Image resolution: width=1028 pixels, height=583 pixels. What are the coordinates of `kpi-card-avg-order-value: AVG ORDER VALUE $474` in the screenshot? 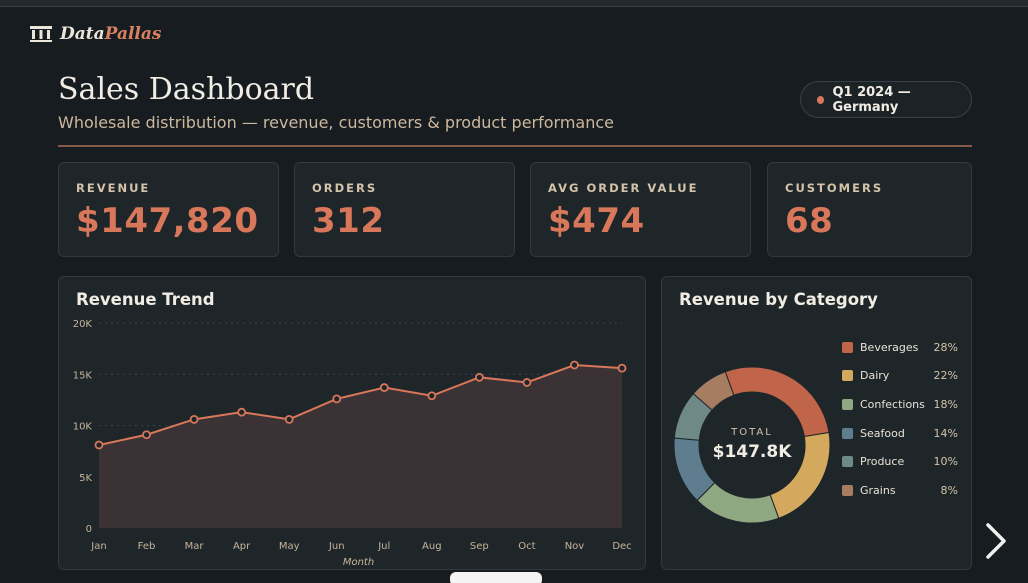 It's located at (640, 209).